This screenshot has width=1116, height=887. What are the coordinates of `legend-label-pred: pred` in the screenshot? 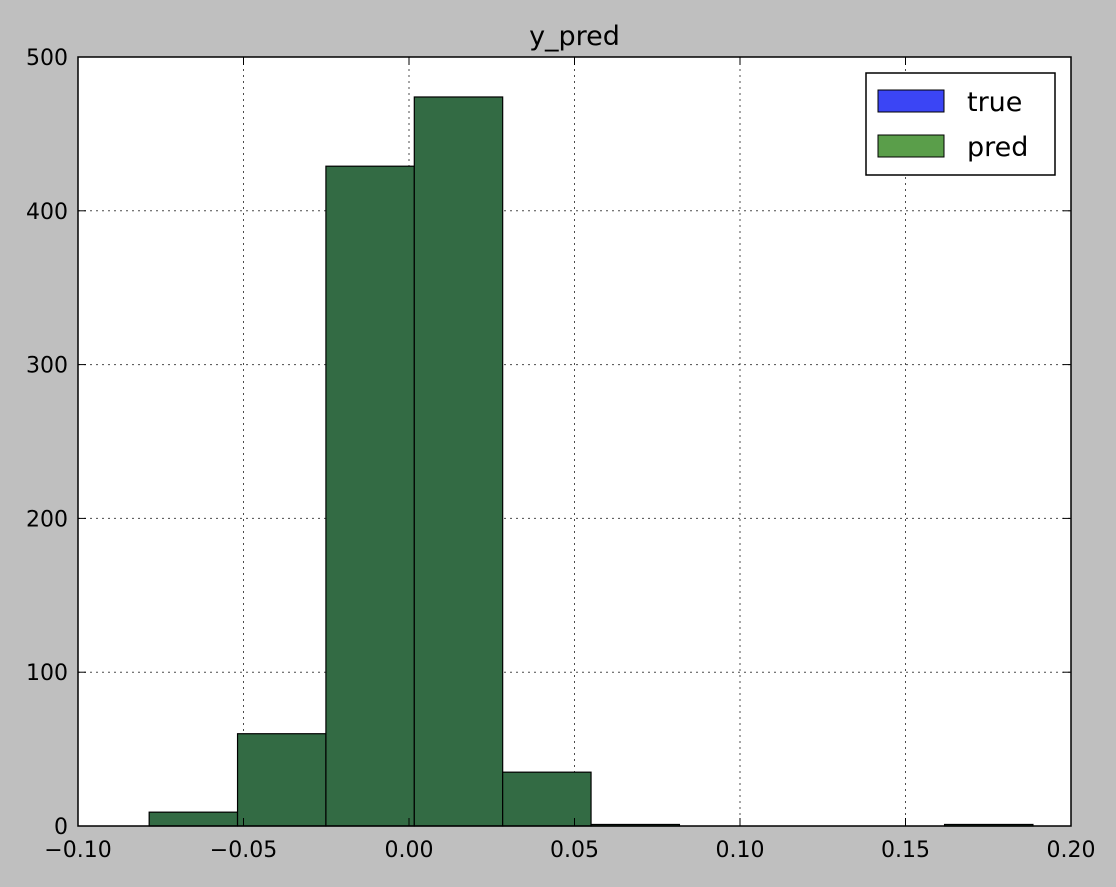 It's located at (997, 147).